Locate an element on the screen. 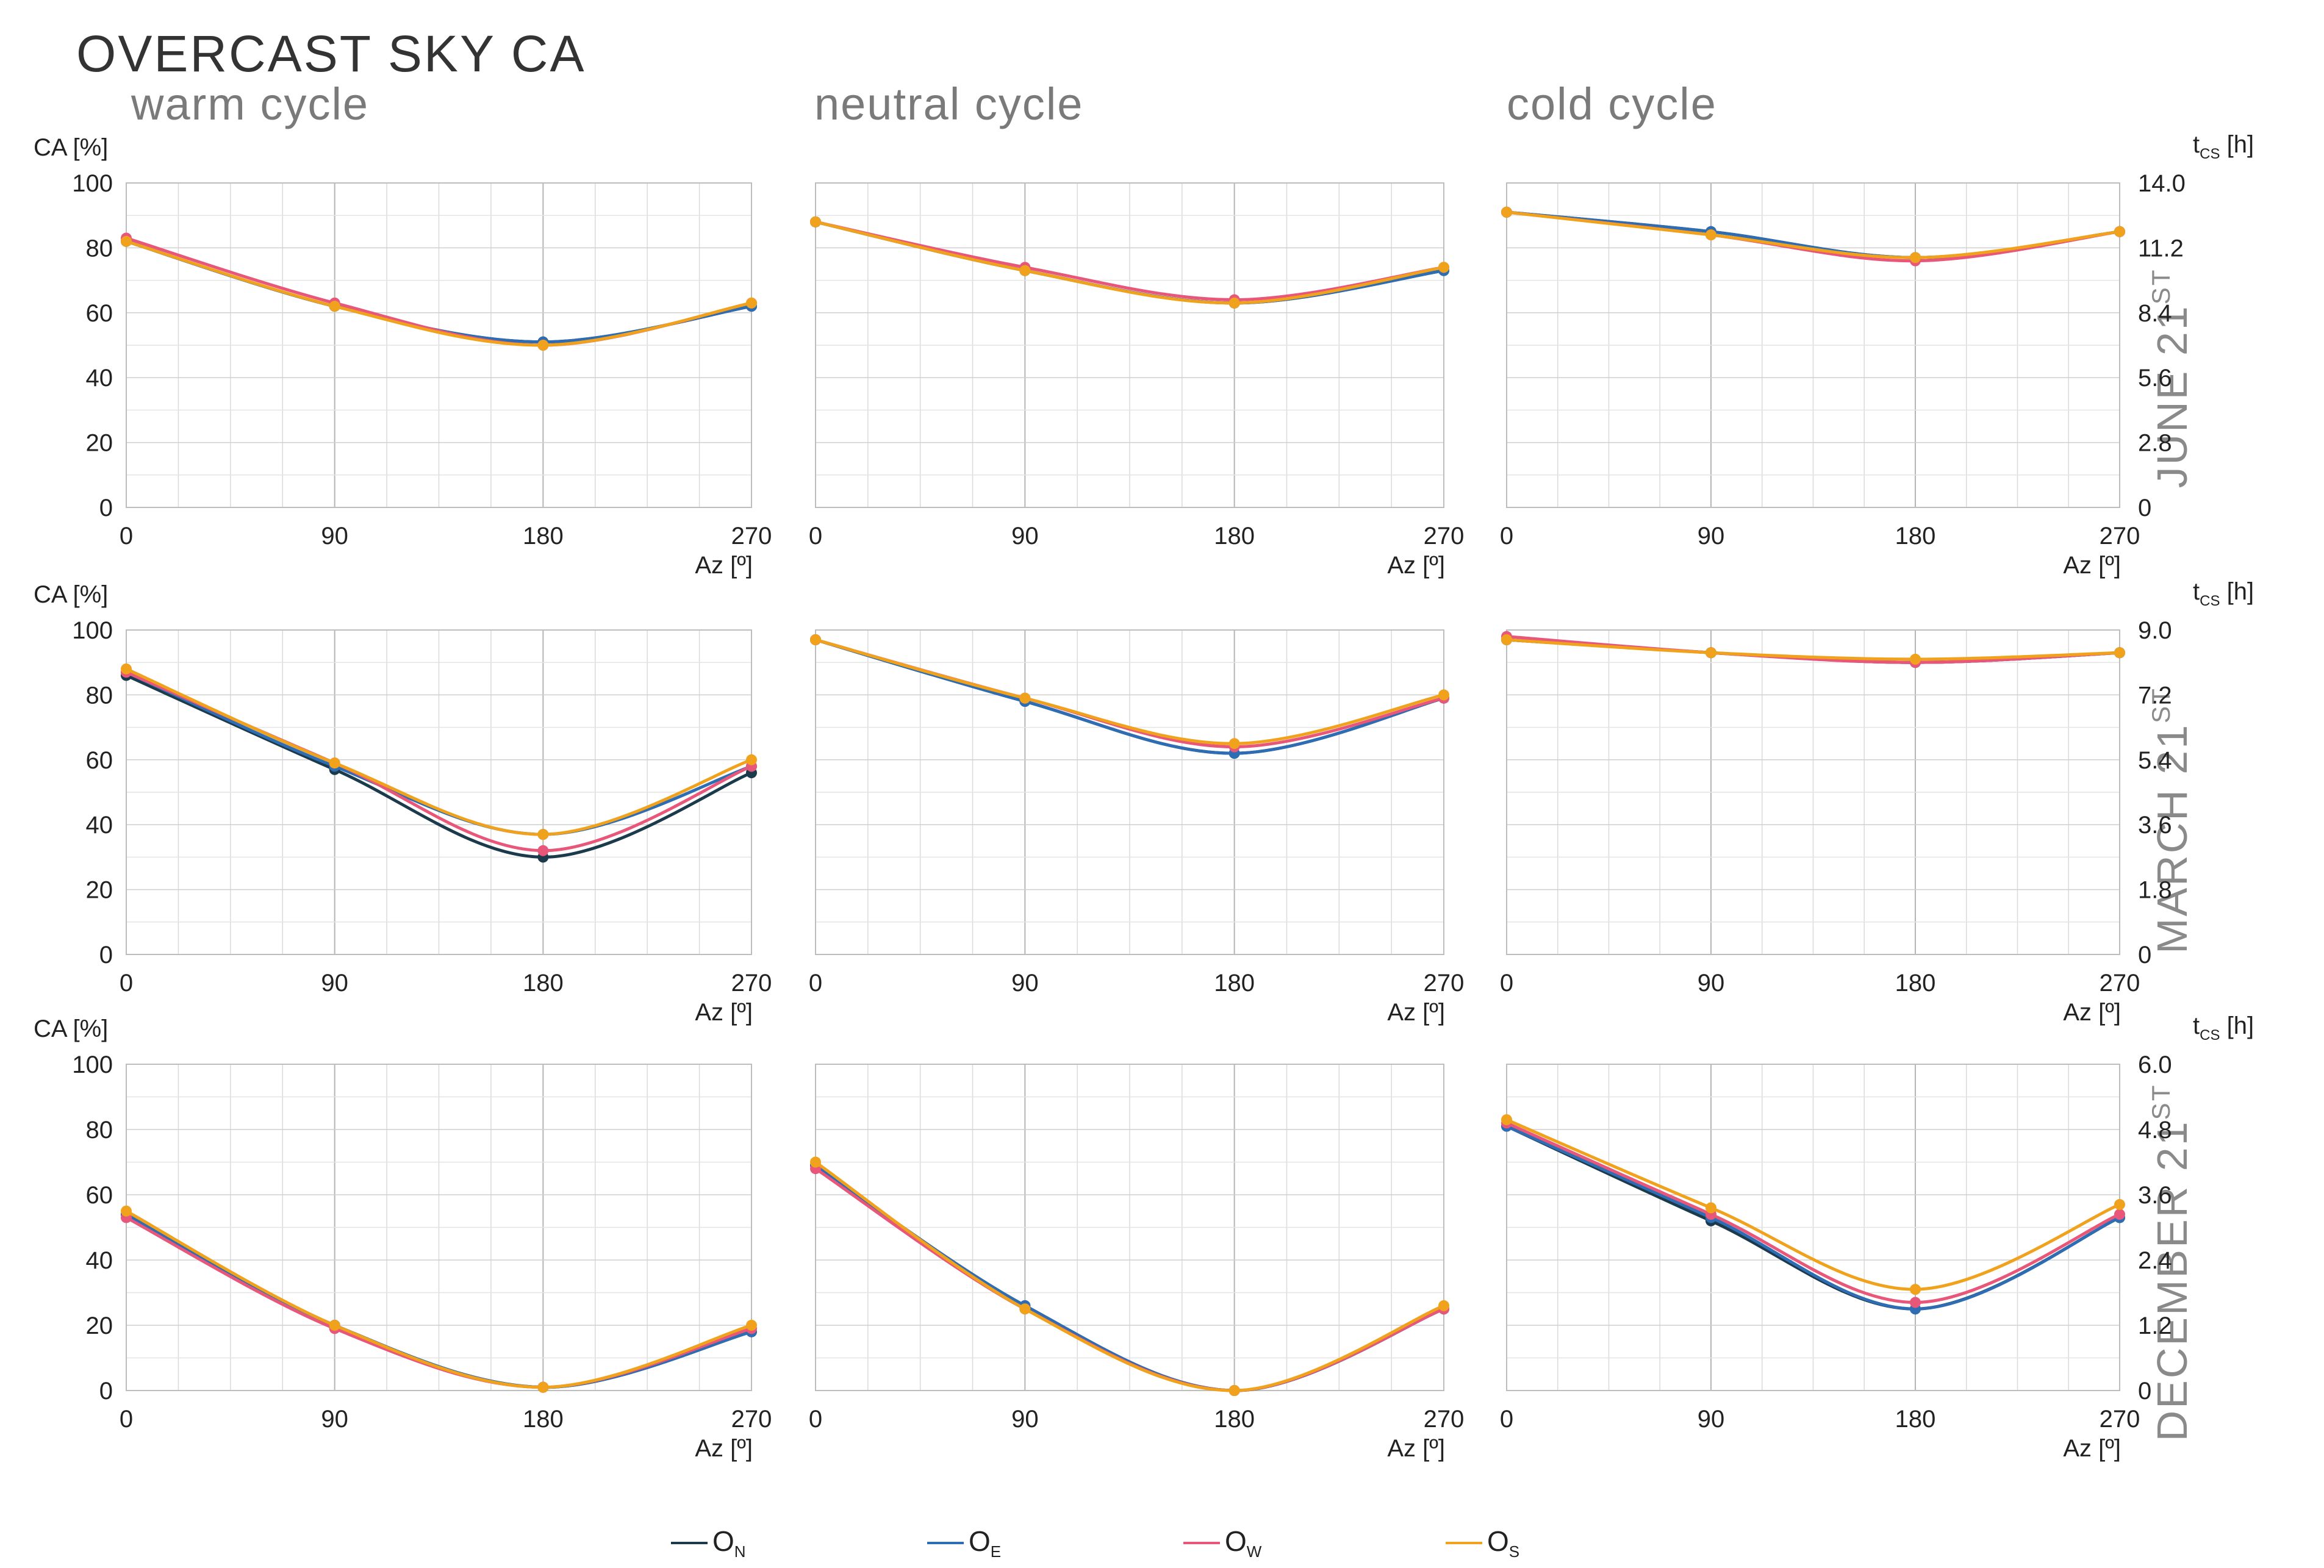  panel-june-neutral-series-OS is located at coordinates (1130, 262).